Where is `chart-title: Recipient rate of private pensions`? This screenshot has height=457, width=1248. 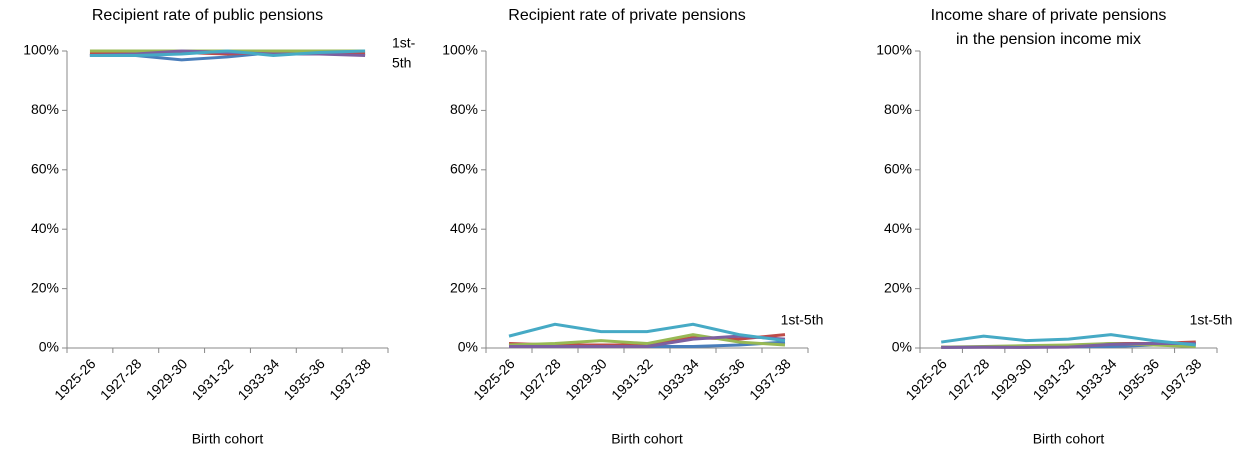
chart-title: Recipient rate of private pensions is located at coordinates (626, 15).